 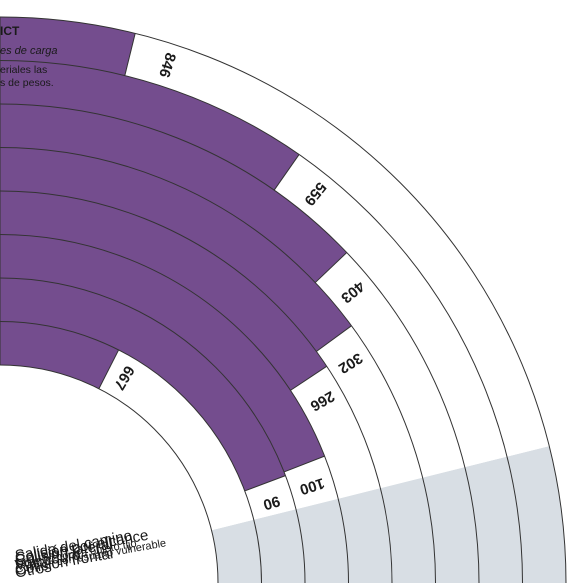 I want to click on value-label: 846, so click(x=167, y=65).